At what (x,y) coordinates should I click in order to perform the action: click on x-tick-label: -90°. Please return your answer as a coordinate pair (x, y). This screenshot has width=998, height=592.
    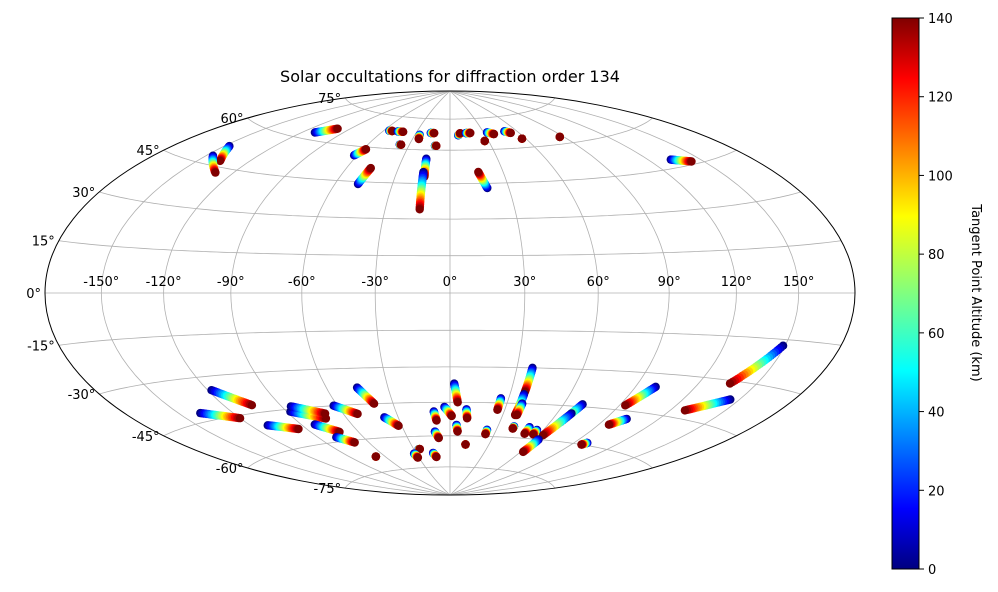
    Looking at the image, I should click on (231, 282).